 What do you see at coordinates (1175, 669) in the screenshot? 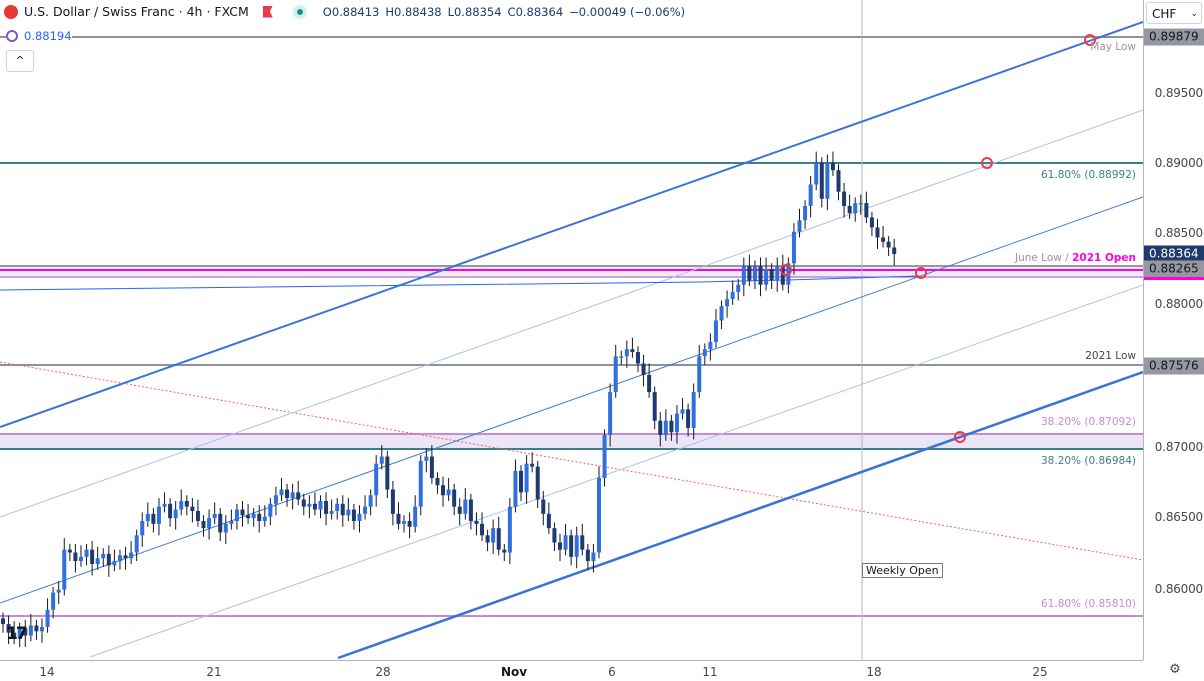
I see `gear-icon: ⚙` at bounding box center [1175, 669].